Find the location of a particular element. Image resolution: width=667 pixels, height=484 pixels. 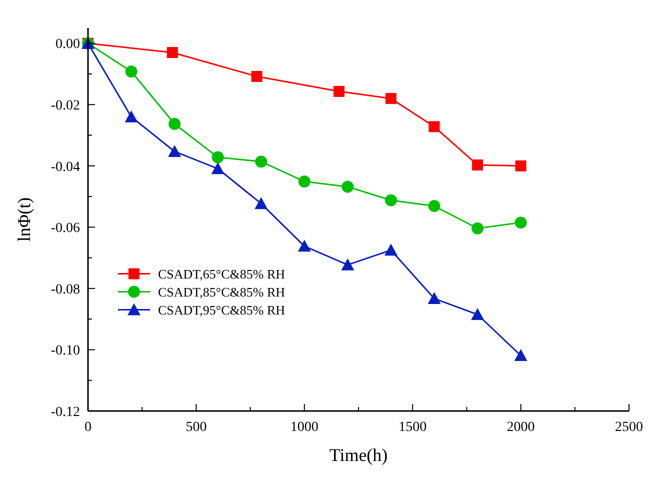

x-tick-label: 2500 is located at coordinates (629, 427).